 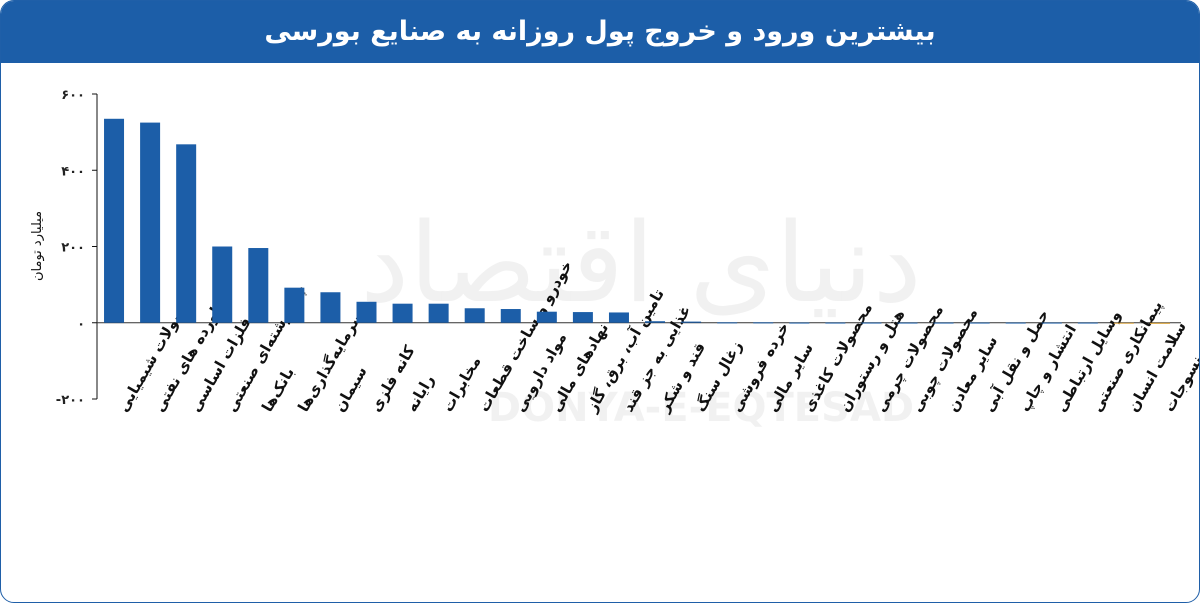 What do you see at coordinates (701, 408) in the screenshot?
I see `watermark-text: DONYA-E-EQTESAD` at bounding box center [701, 408].